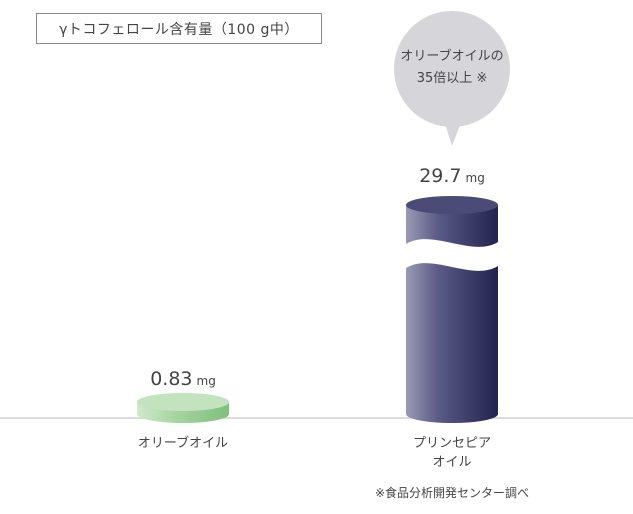 The height and width of the screenshot is (514, 633). Describe the element at coordinates (179, 28) in the screenshot. I see `chart-title: γトコフェロール含有量（100 g中）` at that location.